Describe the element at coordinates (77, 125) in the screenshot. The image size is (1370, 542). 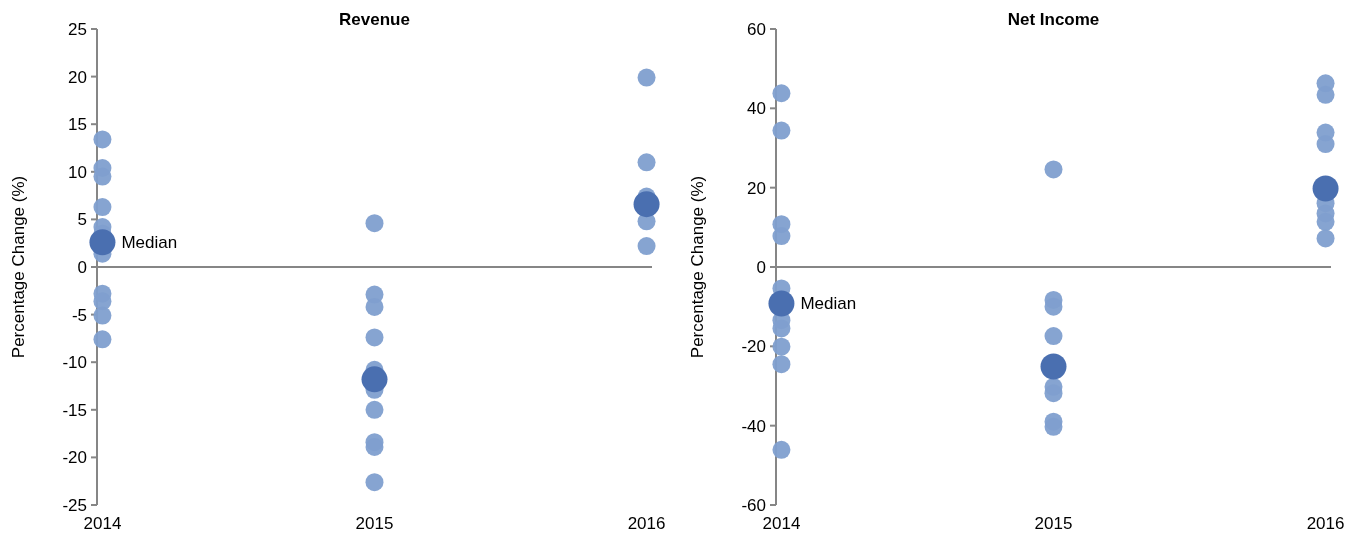
I see `y-tick-label: 15` at that location.